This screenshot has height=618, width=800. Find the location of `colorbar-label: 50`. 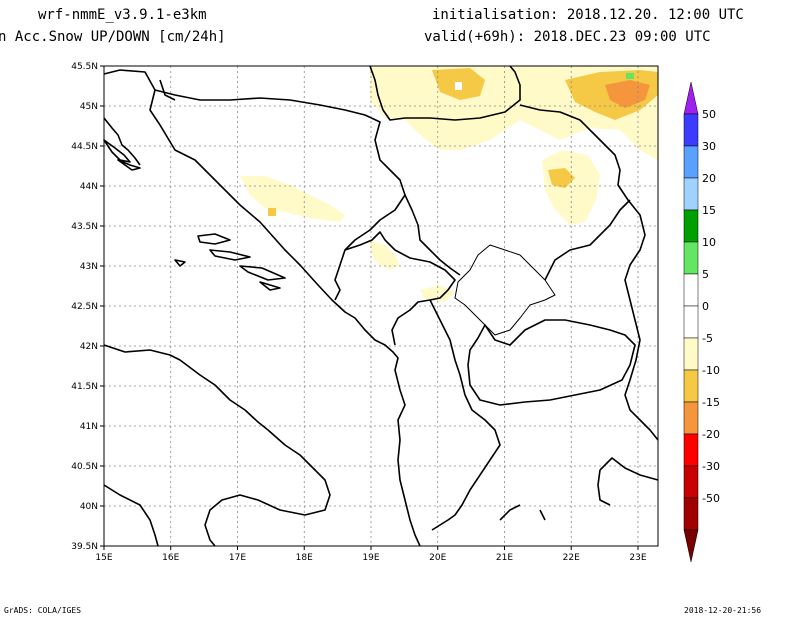

colorbar-label: 50 is located at coordinates (709, 114).